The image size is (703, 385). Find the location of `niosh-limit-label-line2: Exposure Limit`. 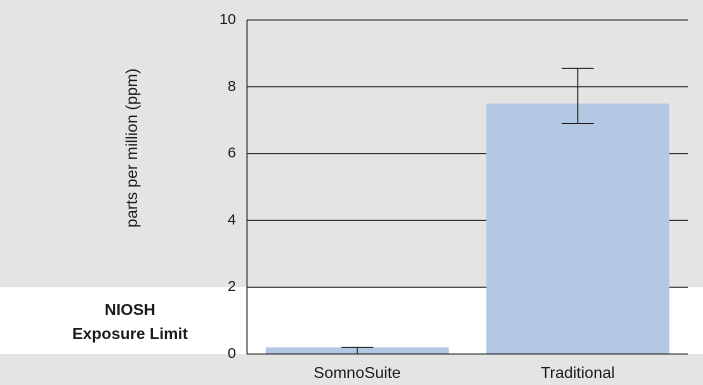

niosh-limit-label-line2: Exposure Limit is located at coordinates (130, 334).